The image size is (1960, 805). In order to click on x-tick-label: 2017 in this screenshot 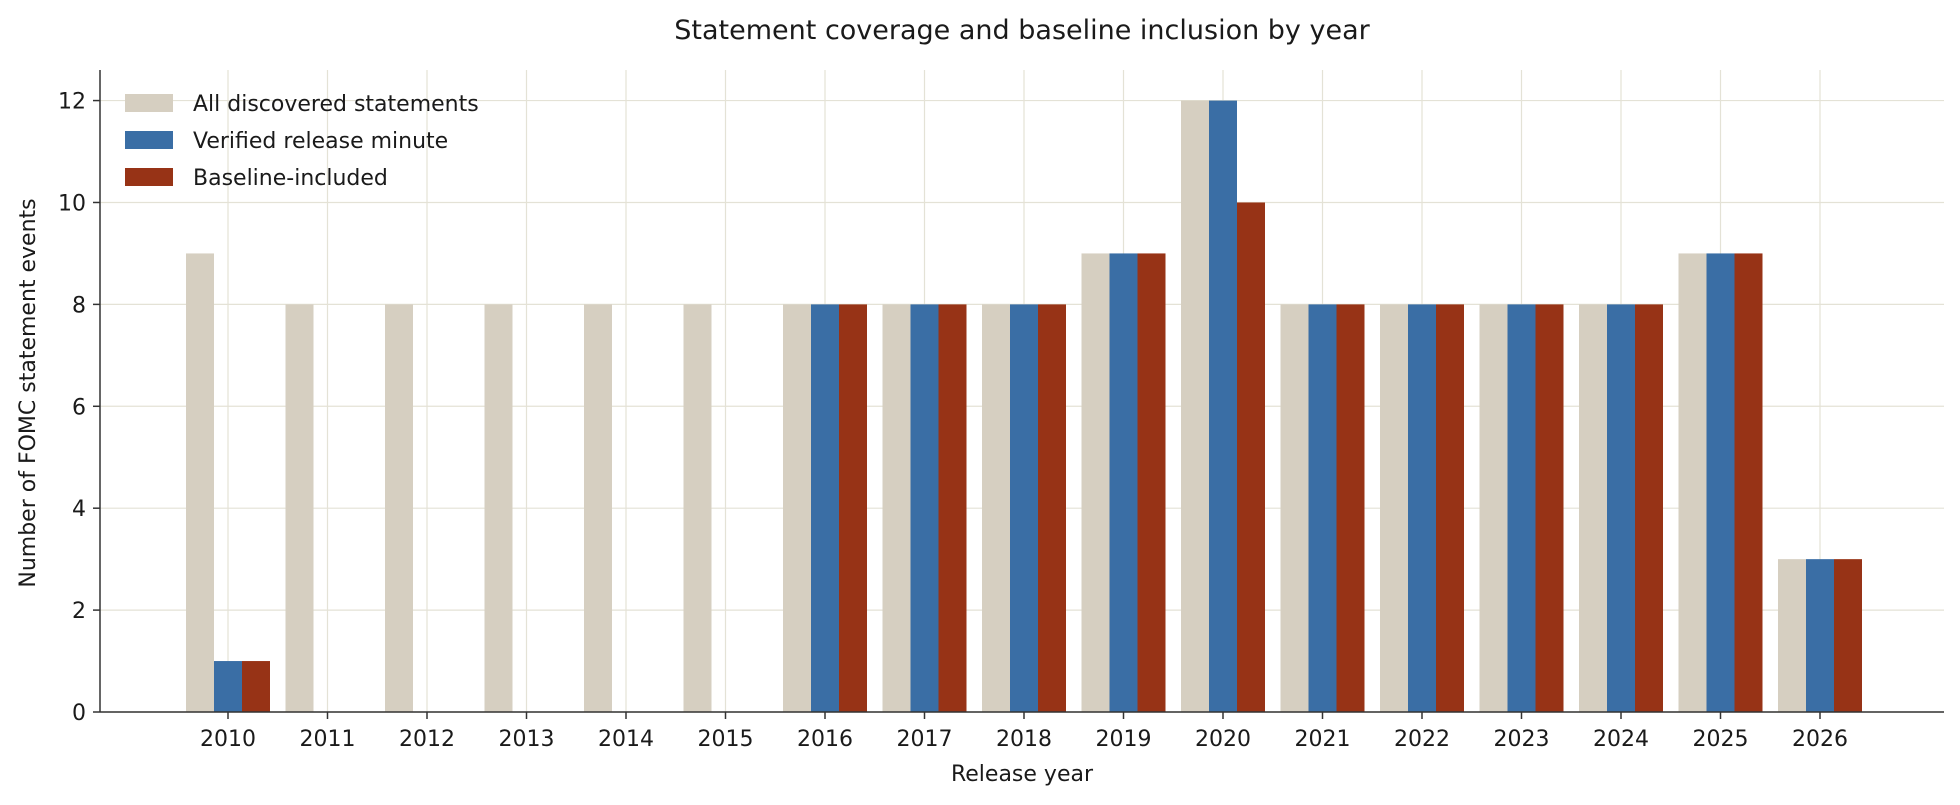, I will do `click(925, 739)`.